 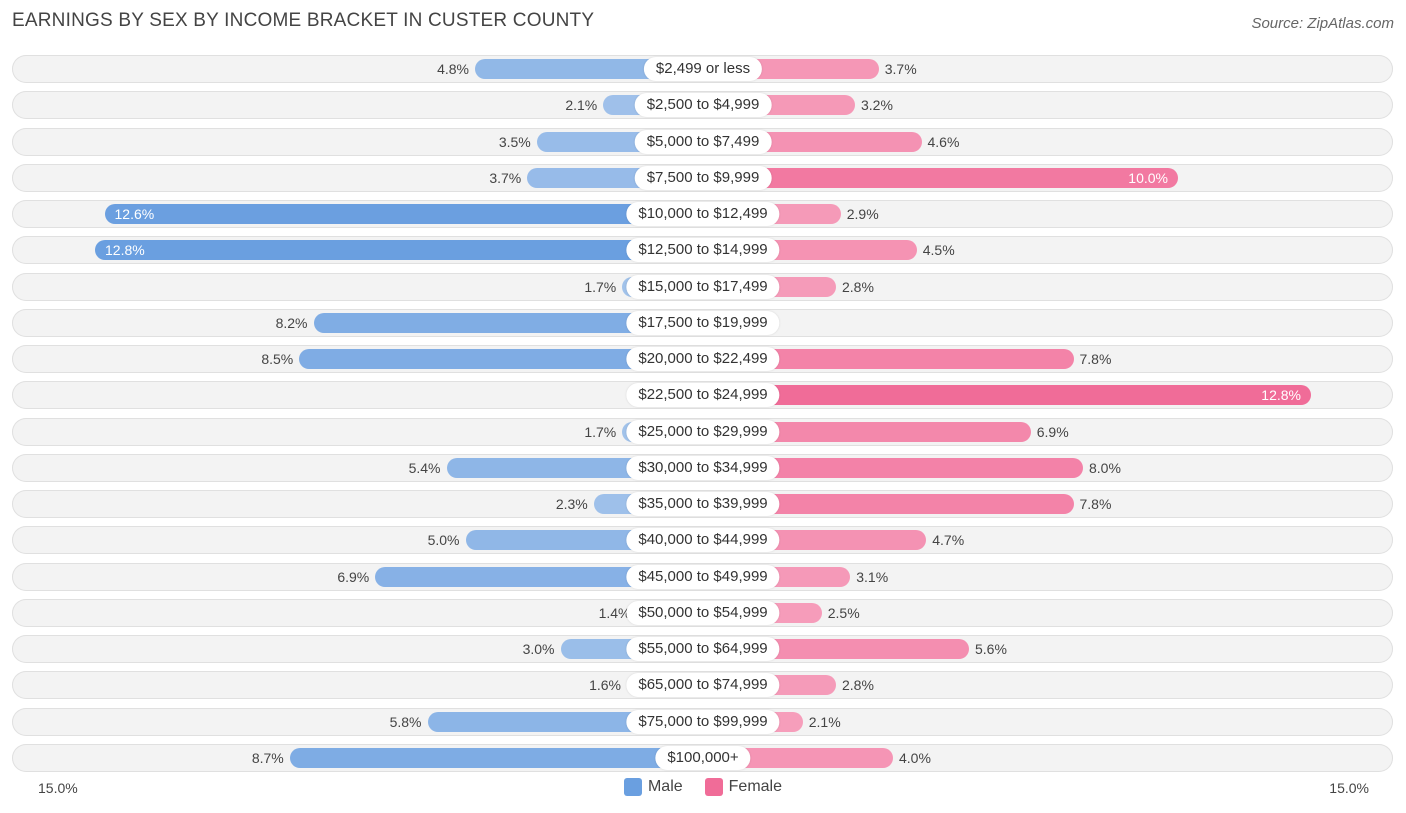 What do you see at coordinates (703, 757) in the screenshot?
I see `category-label: $100,000+` at bounding box center [703, 757].